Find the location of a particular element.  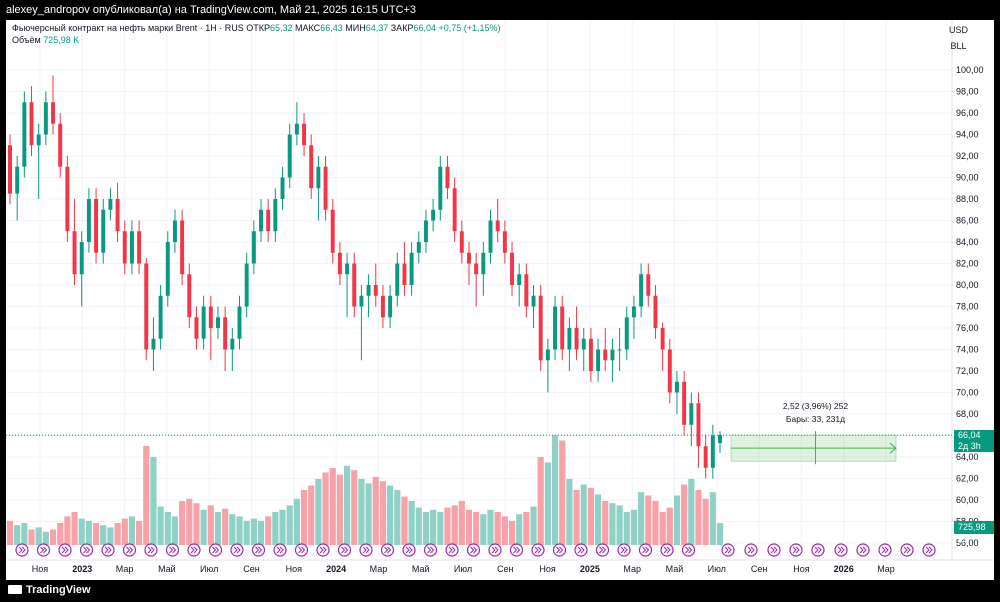

tradingview-brand: TradingView is located at coordinates (49, 590).